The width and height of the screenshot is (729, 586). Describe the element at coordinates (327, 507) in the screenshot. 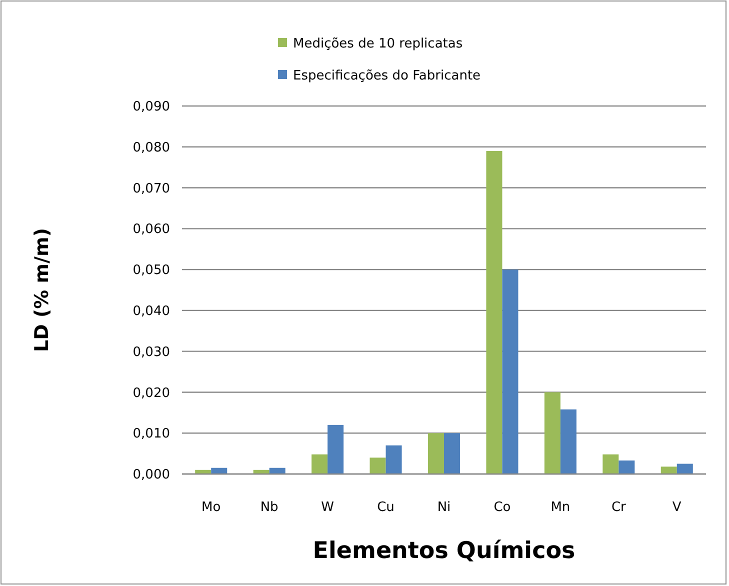

I see `x-tick-label: W` at that location.